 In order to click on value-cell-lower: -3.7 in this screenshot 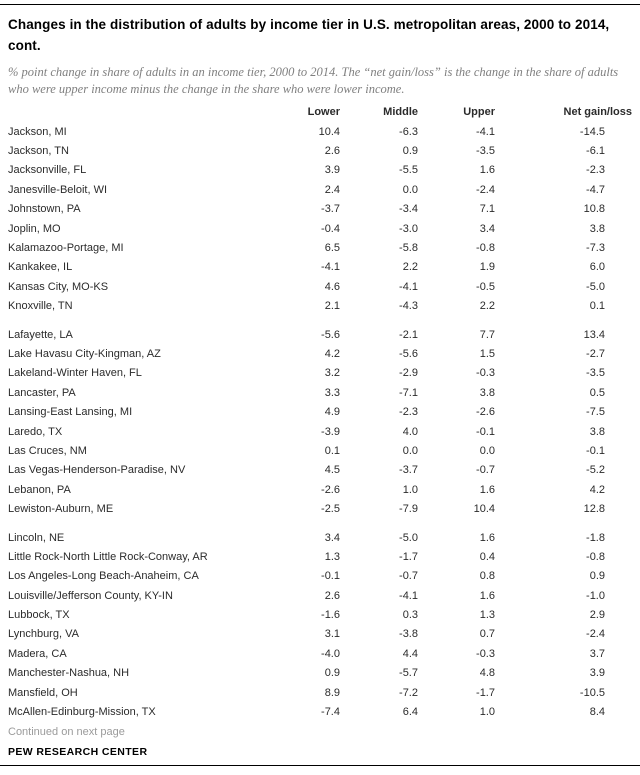, I will do `click(330, 209)`.